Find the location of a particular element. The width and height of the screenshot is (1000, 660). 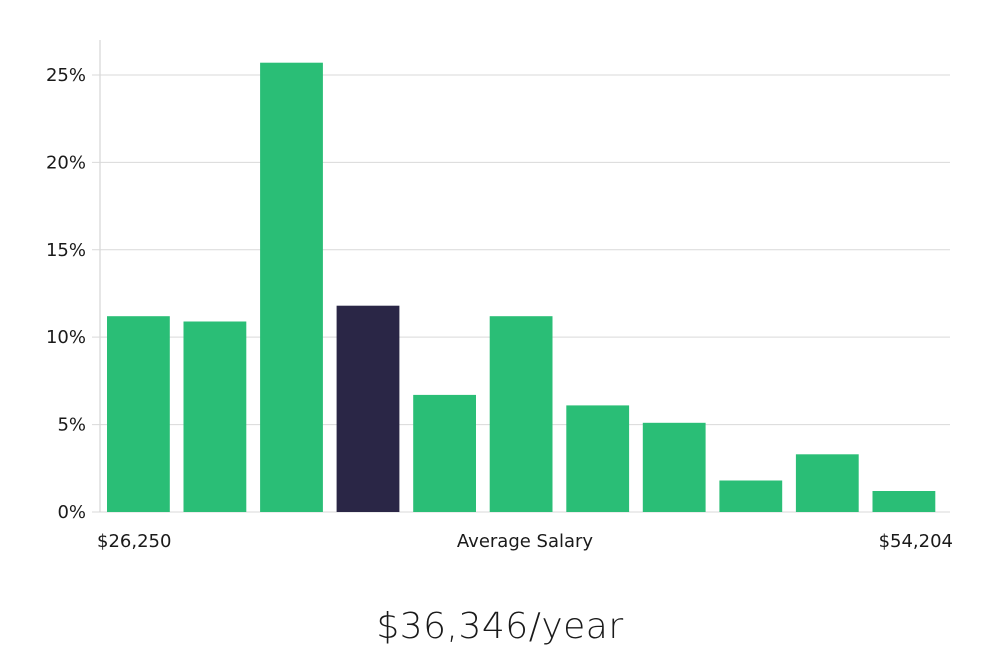

highlighted-bar is located at coordinates (368, 408).